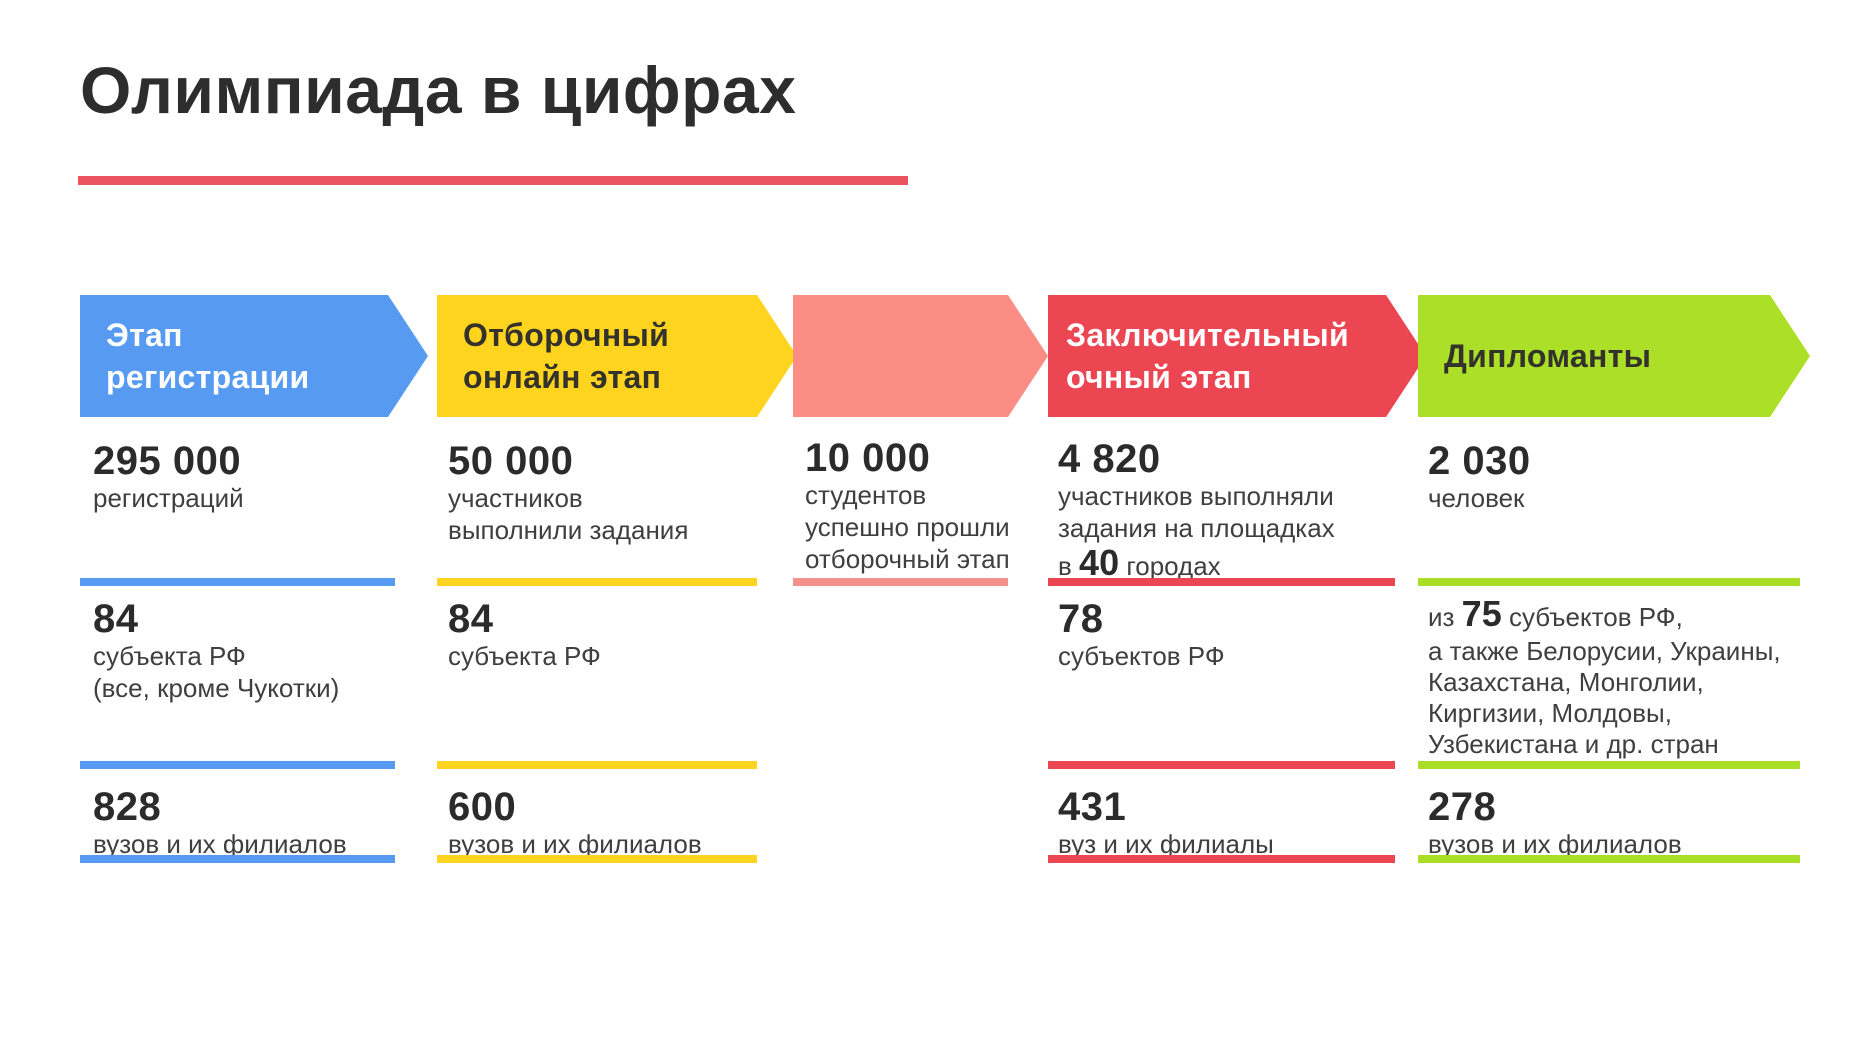 Image resolution: width=1875 pixels, height=1041 pixels. Describe the element at coordinates (1099, 562) in the screenshot. I see `inline-big-number: 40` at that location.